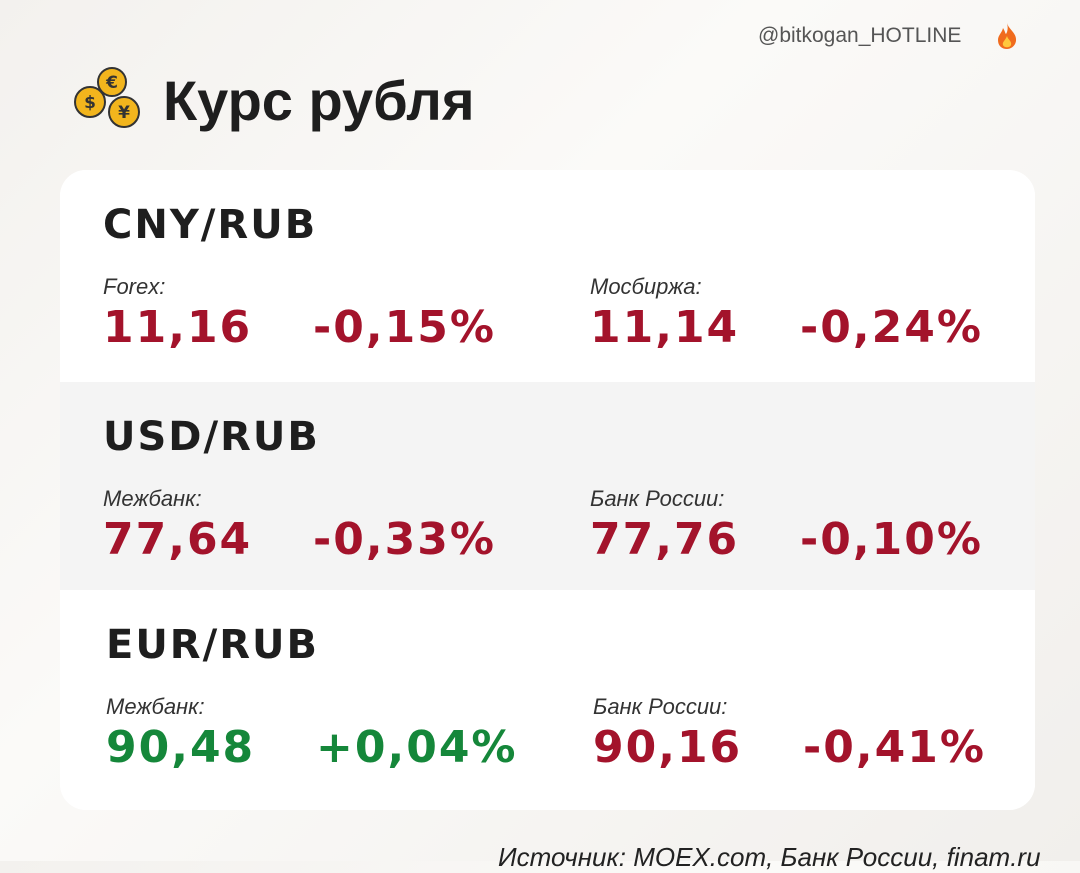  I want to click on quote-value: 90,16, so click(668, 747).